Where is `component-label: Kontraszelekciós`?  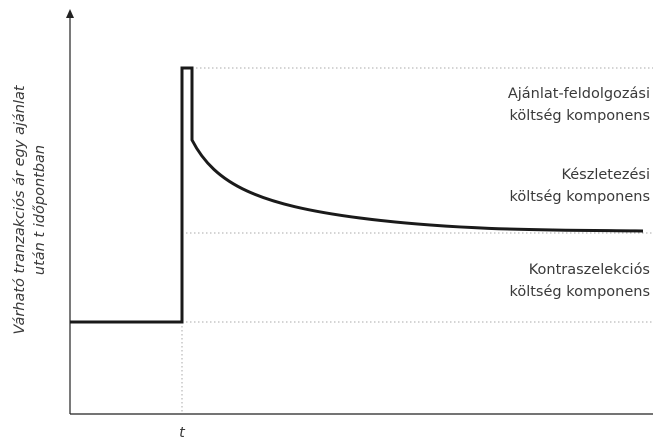
component-label: Kontraszelekciós is located at coordinates (589, 270).